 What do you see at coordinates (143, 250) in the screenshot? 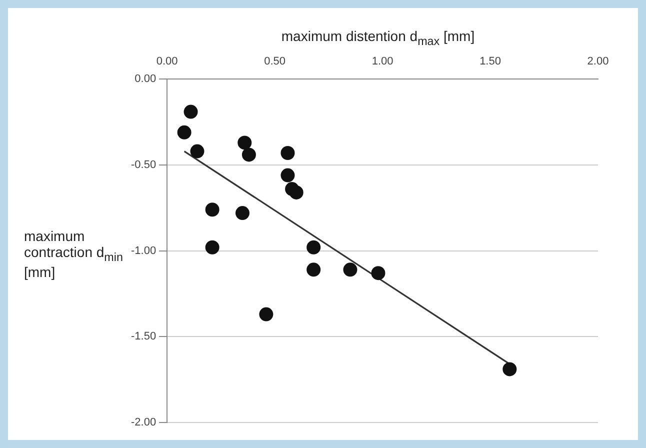
I see `y-tick-label: -1.00` at bounding box center [143, 250].